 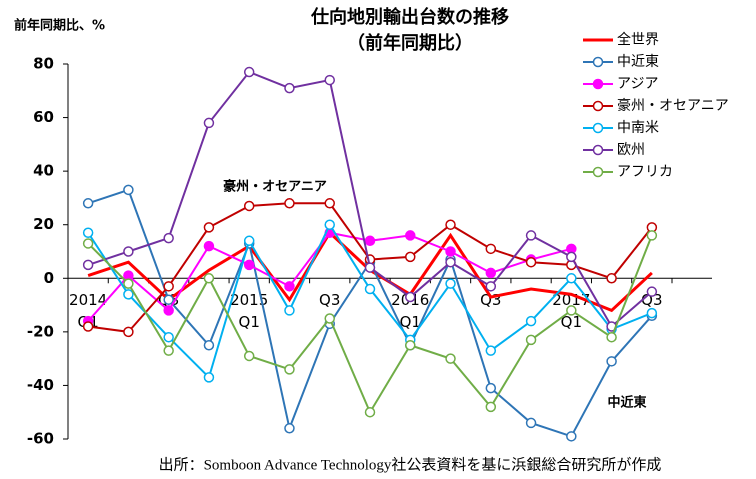 I want to click on y-axis-label: 前年同期比、%, so click(x=59, y=26).